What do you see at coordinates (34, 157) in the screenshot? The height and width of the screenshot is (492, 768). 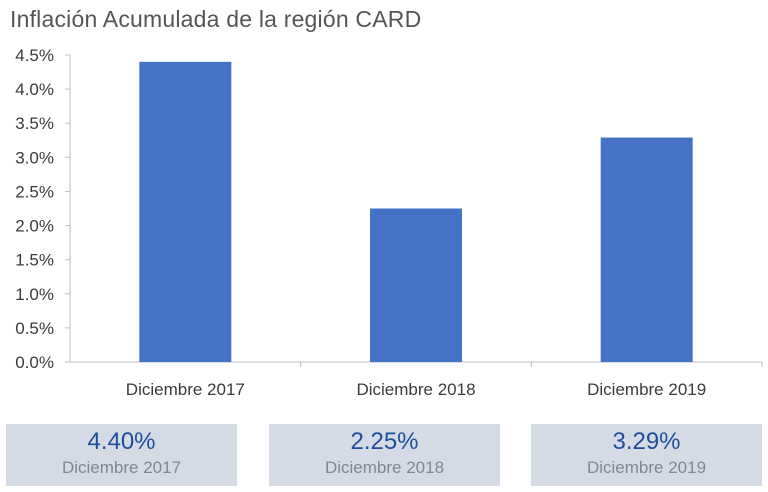 I see `y-tick-label: 3.0%` at bounding box center [34, 157].